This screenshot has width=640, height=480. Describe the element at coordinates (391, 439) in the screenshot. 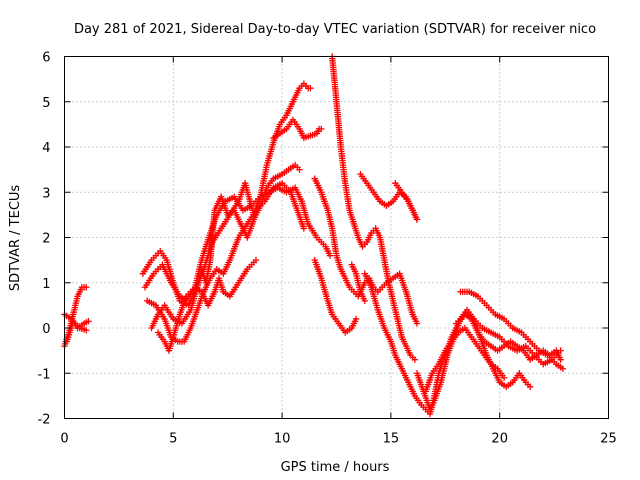

I see `x-tick-label: 15` at that location.